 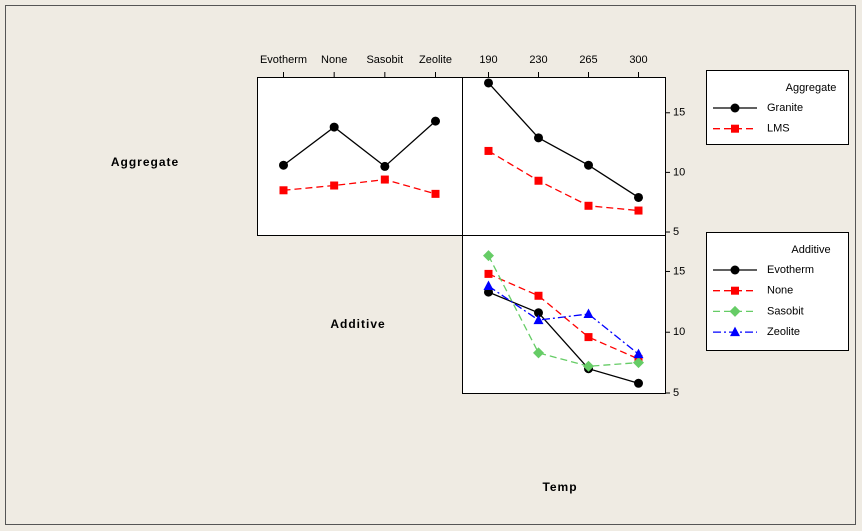 I want to click on x-tick-label: 300, so click(x=638, y=60).